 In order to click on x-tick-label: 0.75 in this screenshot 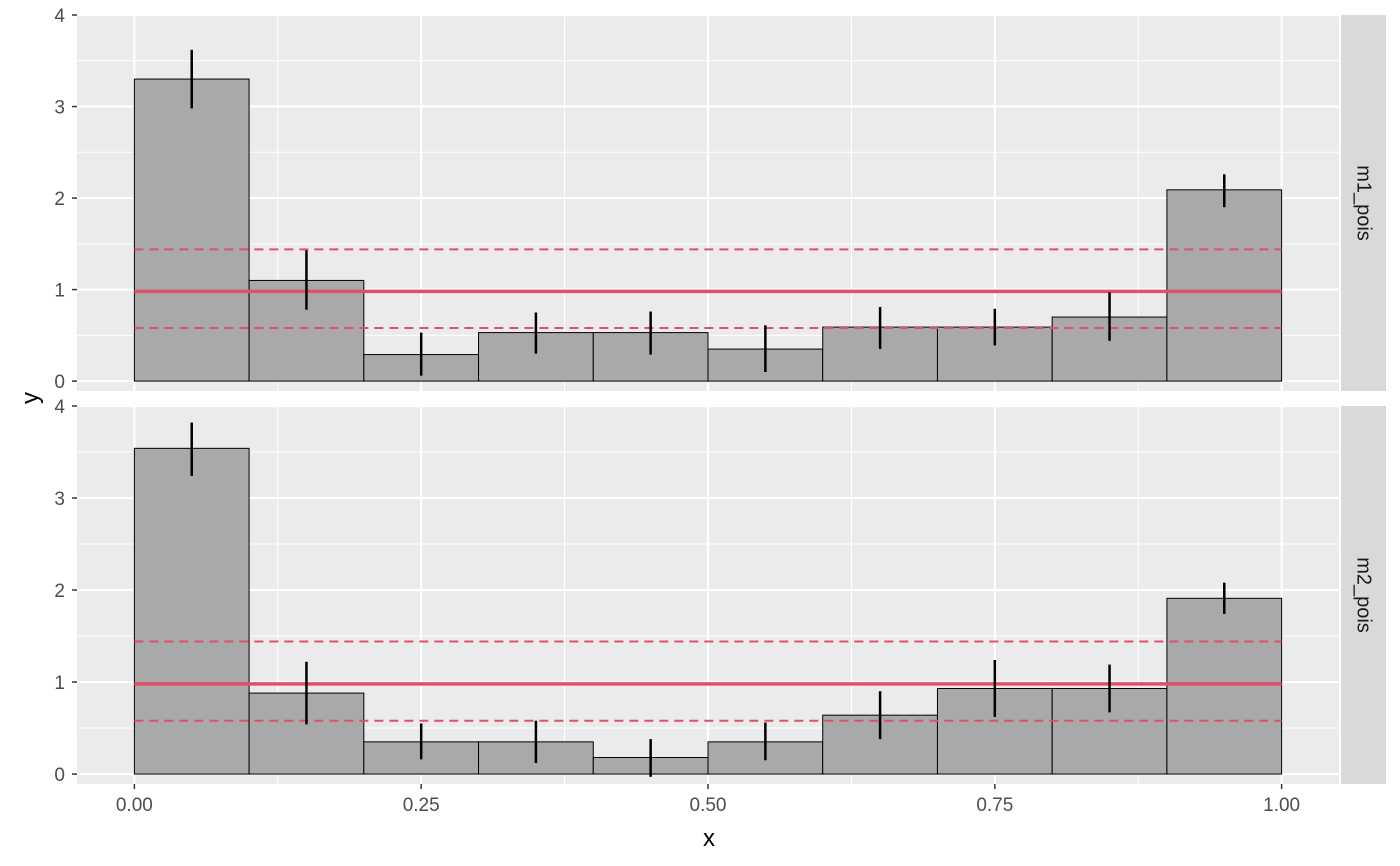, I will do `click(994, 805)`.